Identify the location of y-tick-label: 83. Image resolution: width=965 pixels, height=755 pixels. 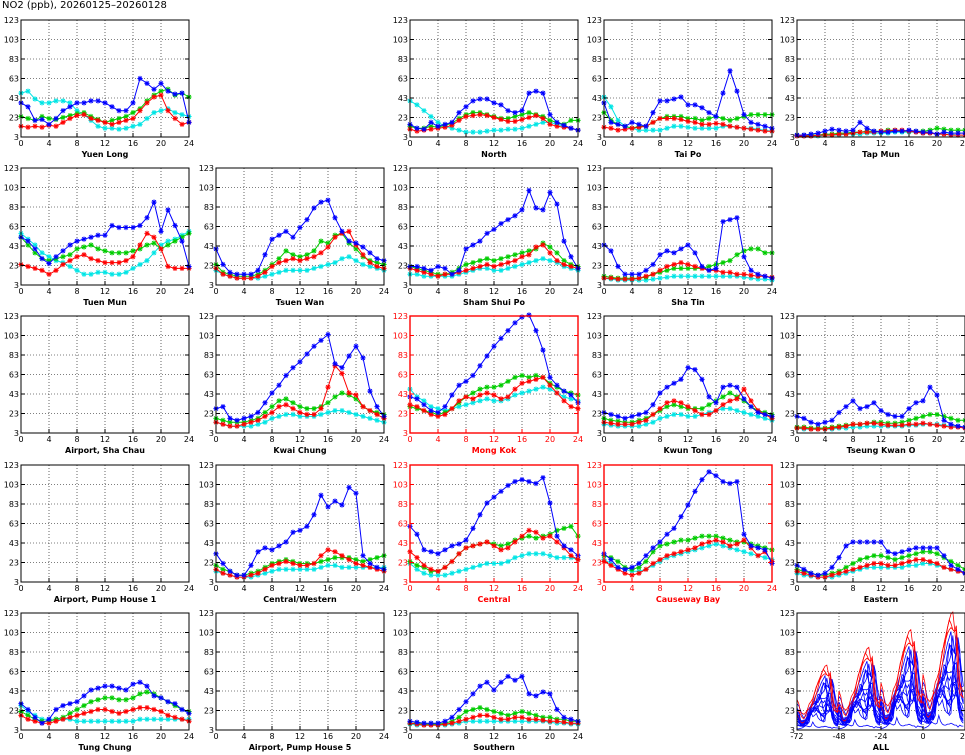
(403, 504).